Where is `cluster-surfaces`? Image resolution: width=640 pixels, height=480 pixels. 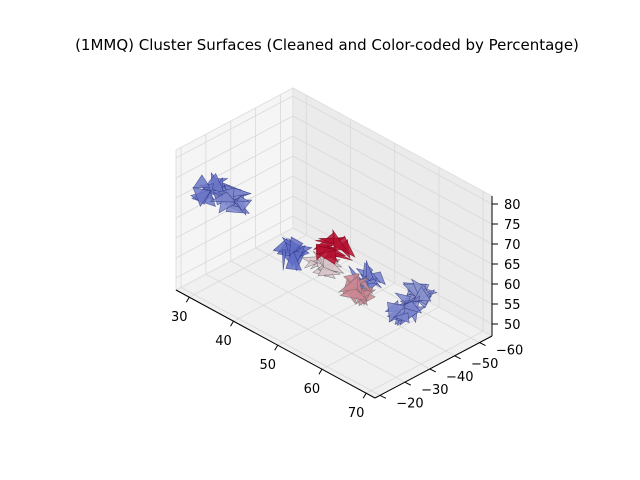
cluster-surfaces is located at coordinates (314, 249).